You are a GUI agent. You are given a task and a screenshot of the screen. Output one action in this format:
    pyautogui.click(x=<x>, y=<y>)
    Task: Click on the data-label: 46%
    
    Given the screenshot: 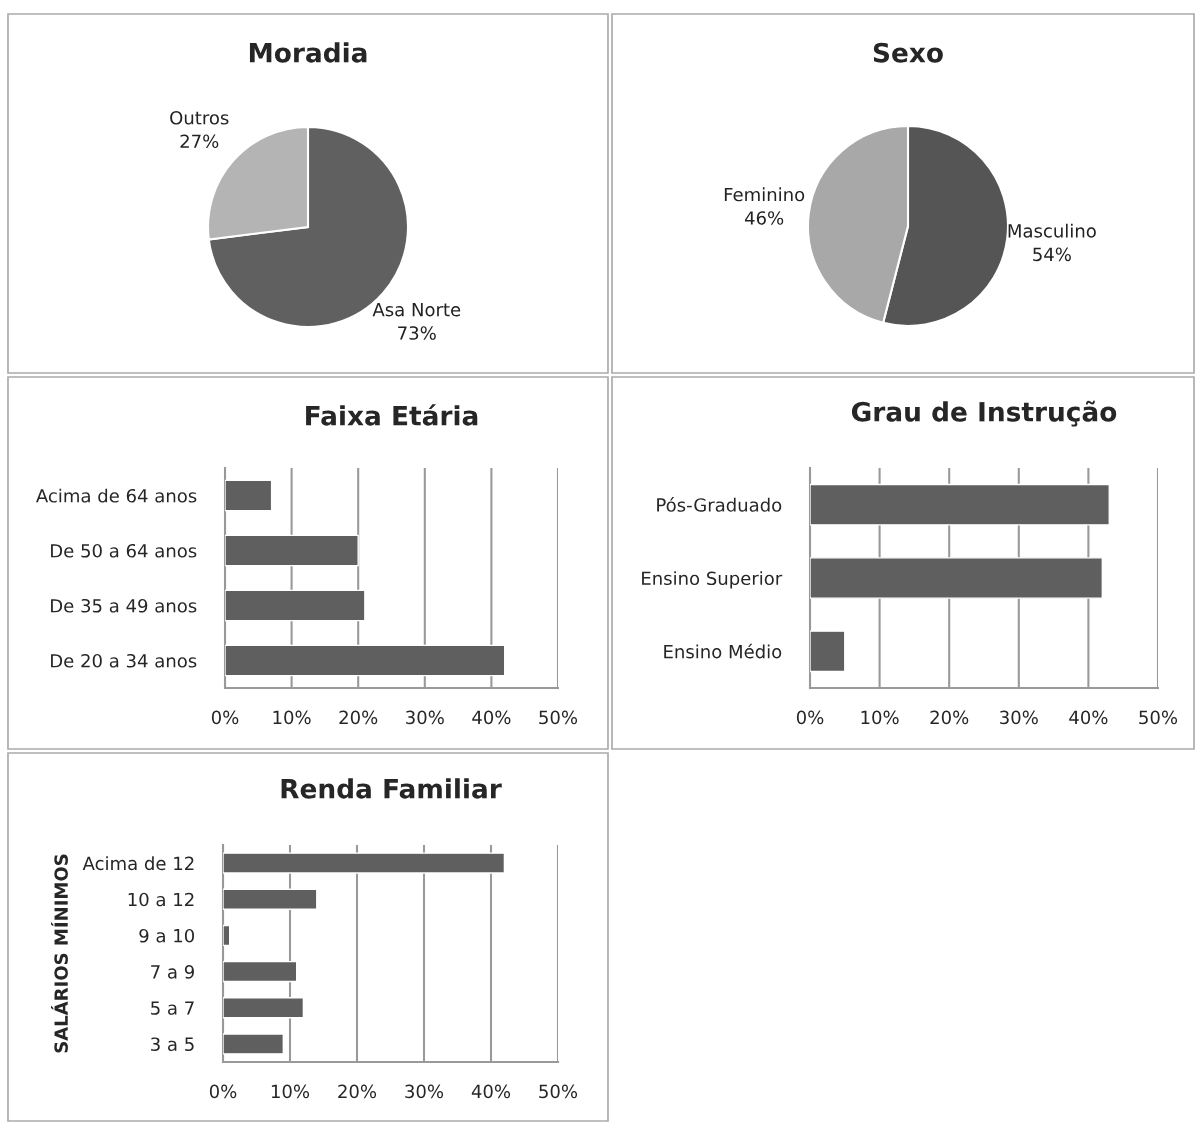 What is the action you would take?
    pyautogui.click(x=764, y=218)
    